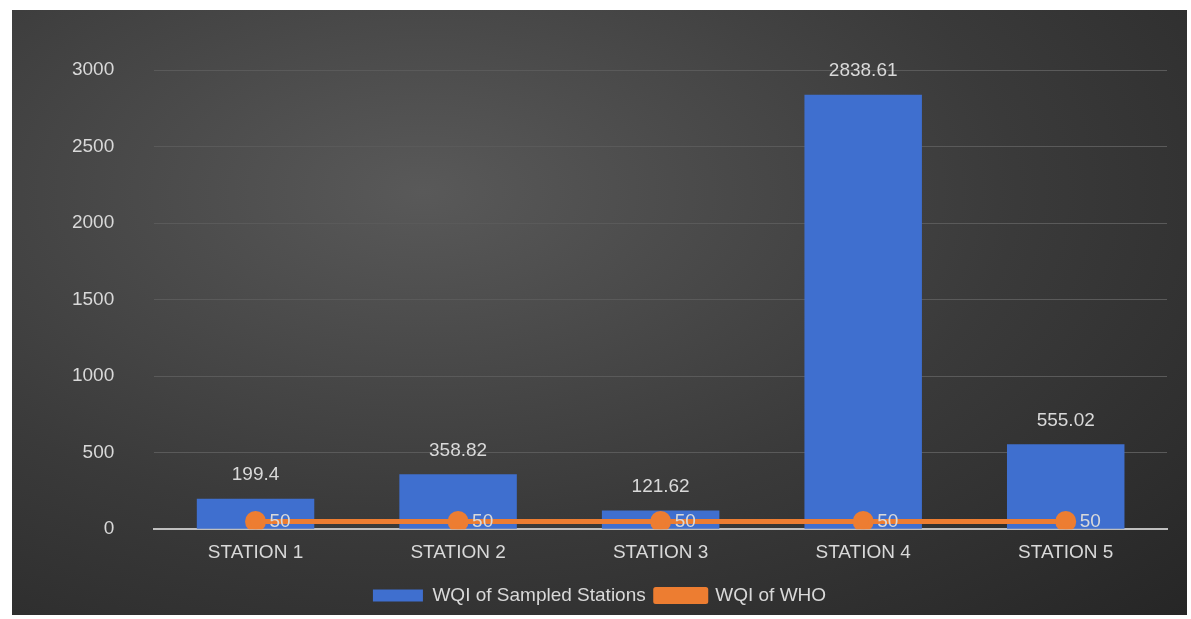  I want to click on legend-label: WQI of WHO, so click(771, 594).